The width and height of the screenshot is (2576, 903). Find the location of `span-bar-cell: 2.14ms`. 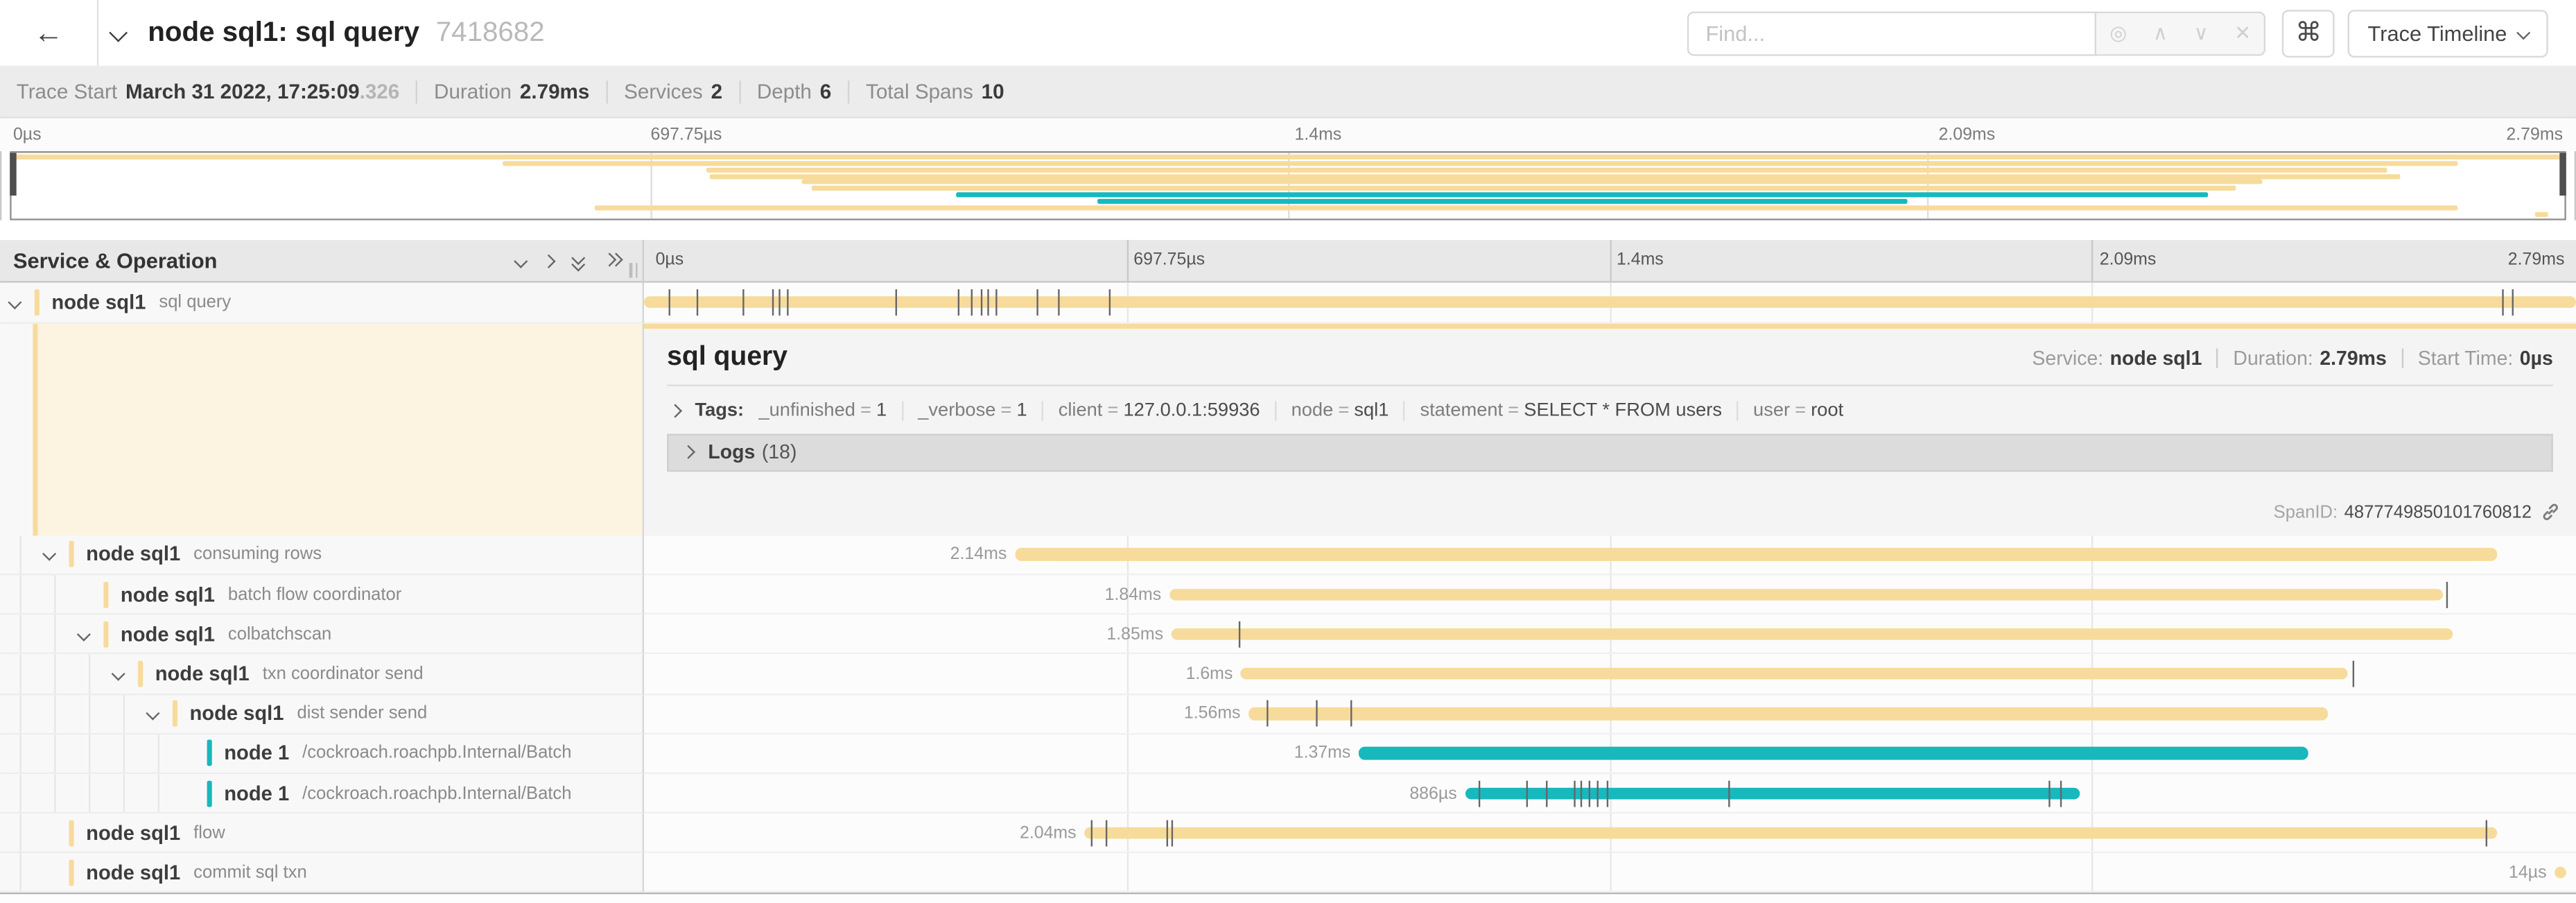

span-bar-cell: 2.14ms is located at coordinates (1610, 555).